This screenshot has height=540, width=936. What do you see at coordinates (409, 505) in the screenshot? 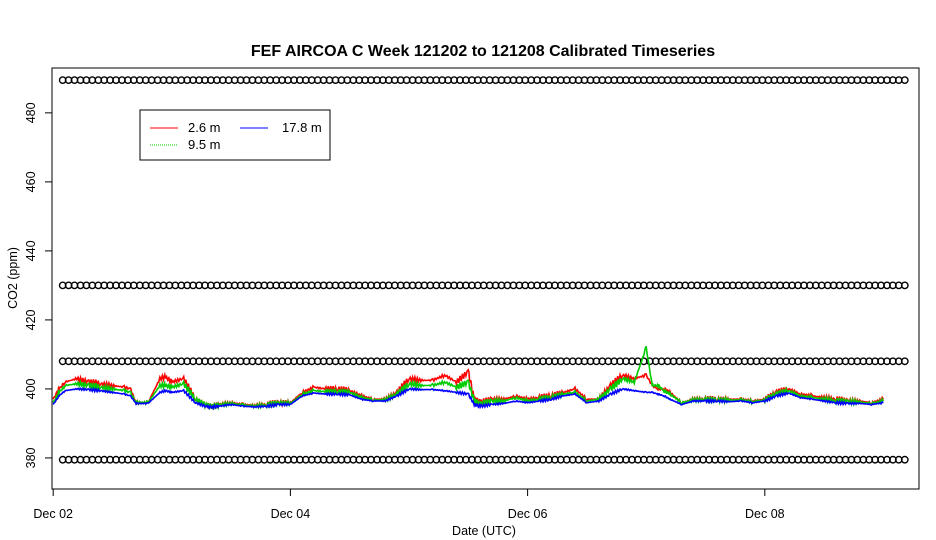
I see `x-axis: Dec 02 Dec 04 Dec 06 Dec 08` at bounding box center [409, 505].